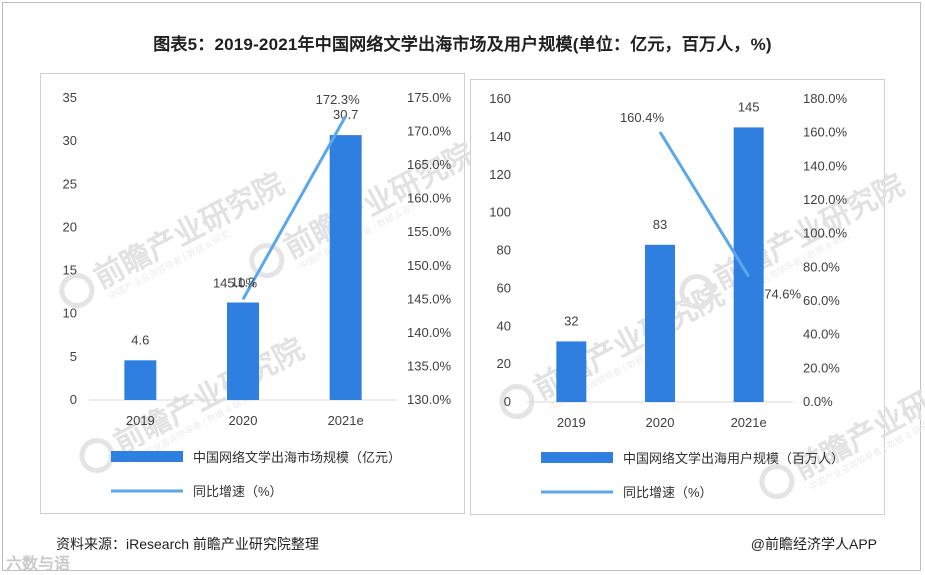 This screenshot has width=925, height=575. Describe the element at coordinates (70, 270) in the screenshot. I see `y-left-tick-label: 15` at that location.